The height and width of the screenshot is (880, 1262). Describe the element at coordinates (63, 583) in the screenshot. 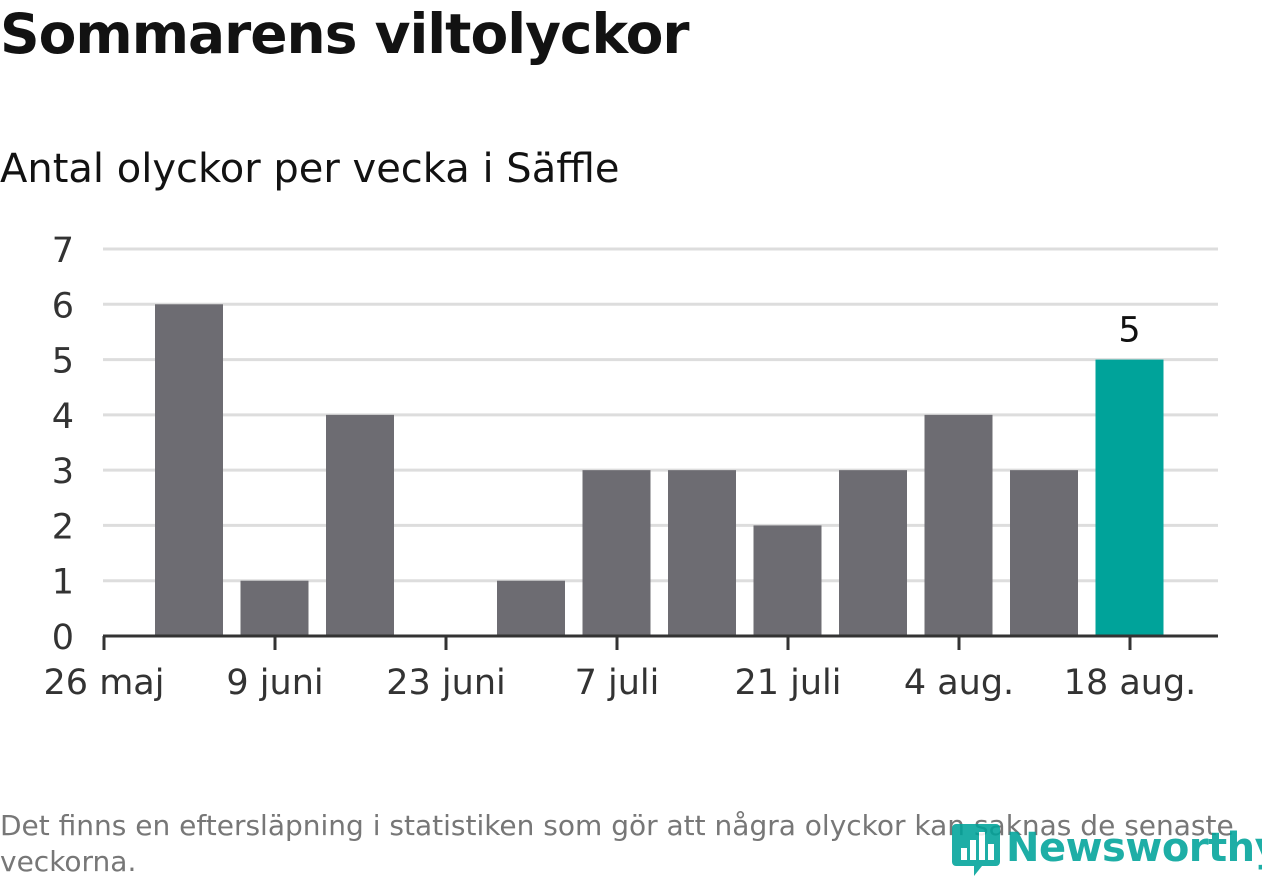

I see `y-tick-label: 1` at that location.